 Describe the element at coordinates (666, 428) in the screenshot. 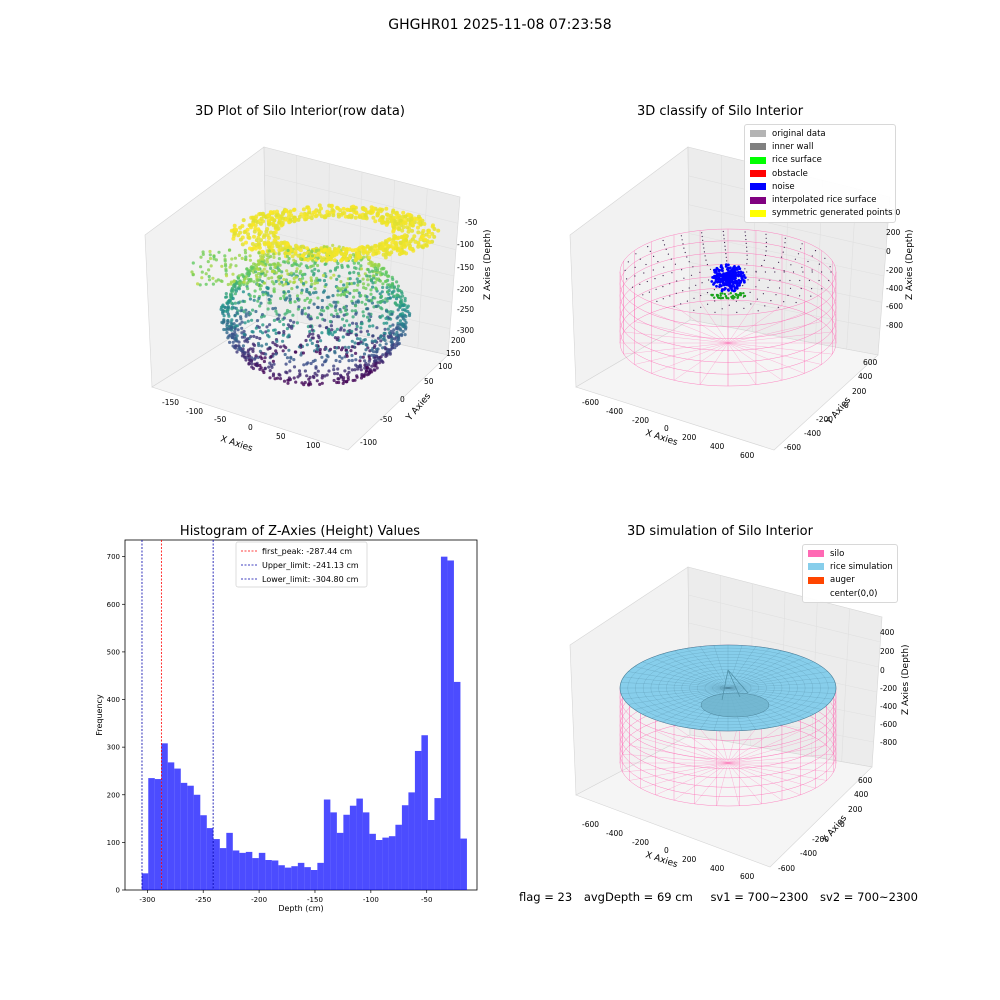

I see `cls-xtick: 0` at that location.